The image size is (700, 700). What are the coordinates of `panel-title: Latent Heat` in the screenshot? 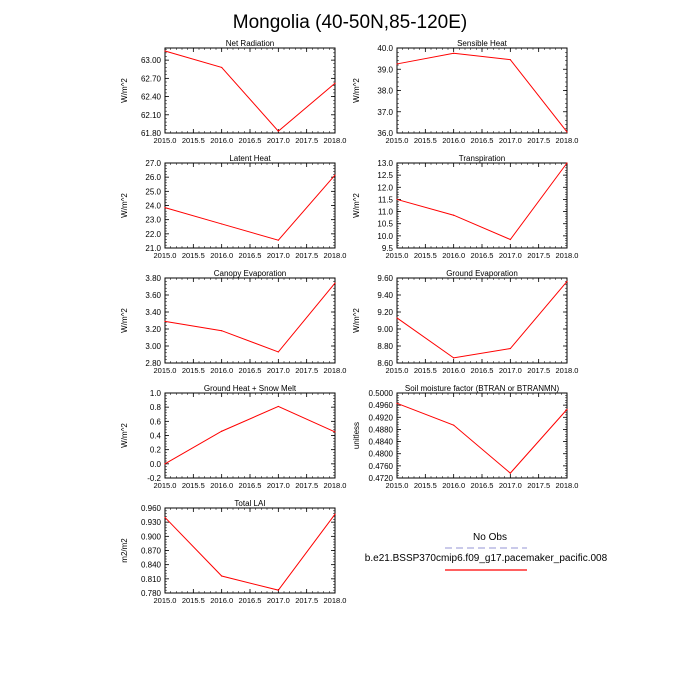 It's located at (250, 158).